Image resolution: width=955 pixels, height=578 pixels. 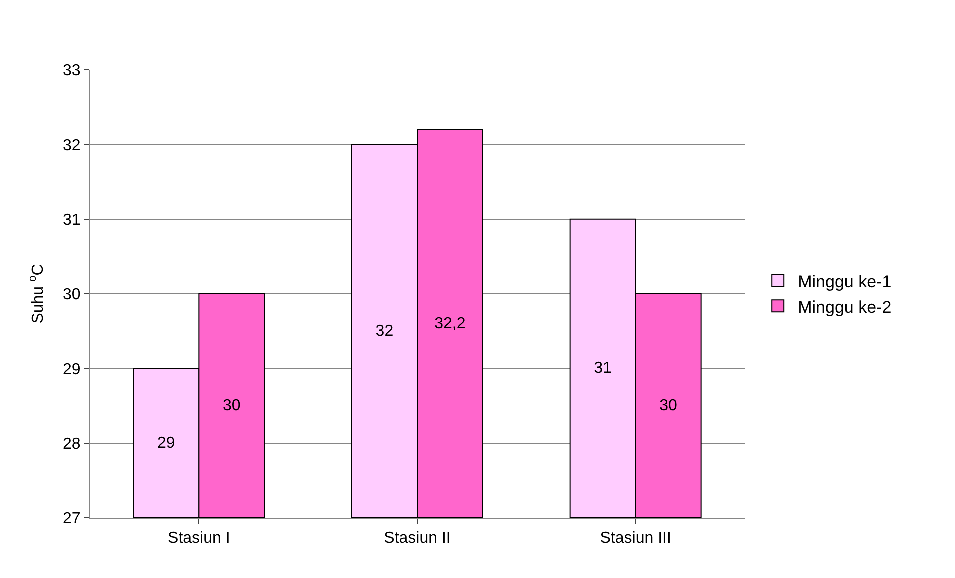 What do you see at coordinates (72, 444) in the screenshot?
I see `y-tick-label: 28` at bounding box center [72, 444].